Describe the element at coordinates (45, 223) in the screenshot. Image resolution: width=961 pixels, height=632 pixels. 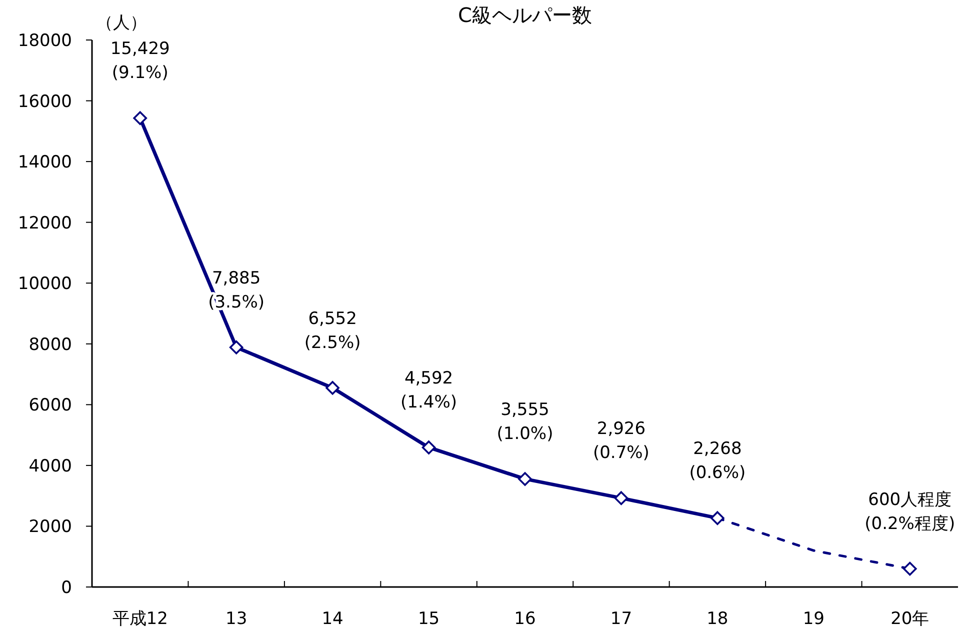
I see `y-tick-label: 12000` at that location.